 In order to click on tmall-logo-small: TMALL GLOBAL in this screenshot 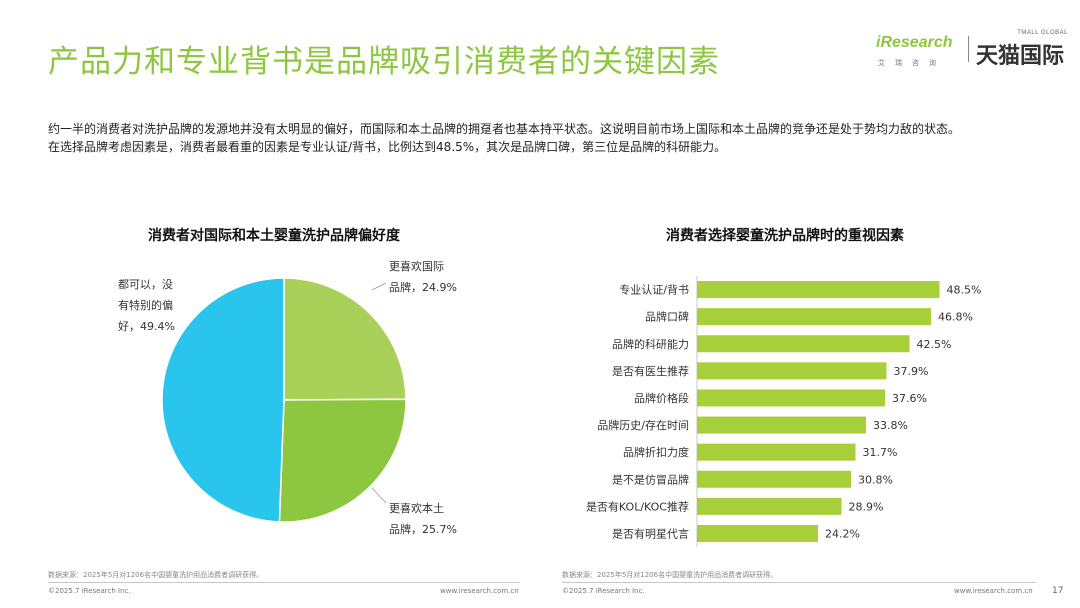, I will do `click(1042, 33)`.